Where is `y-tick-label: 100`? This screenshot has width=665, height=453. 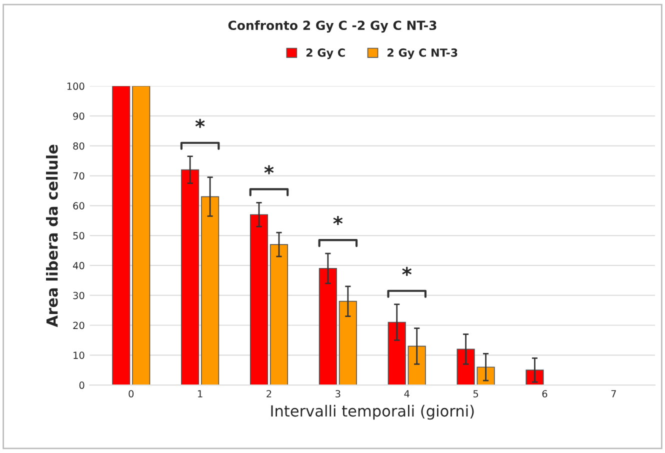 y-tick-label: 100 is located at coordinates (75, 86).